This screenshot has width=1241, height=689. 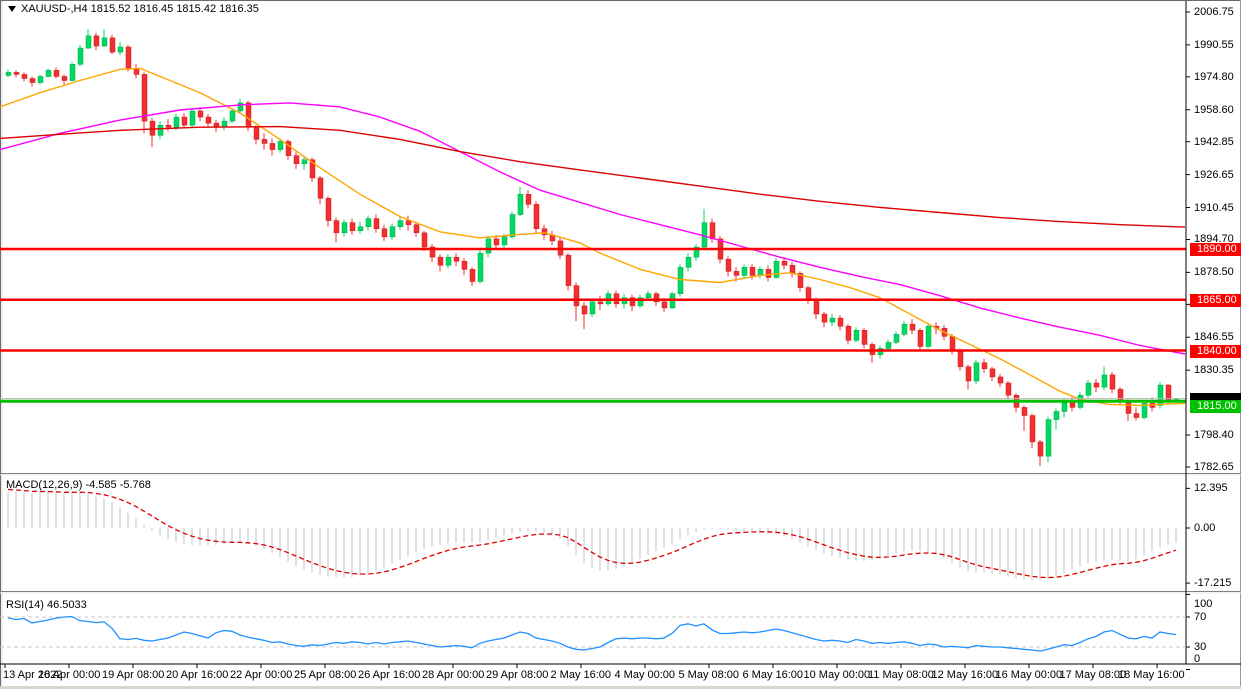 I want to click on symbol-dropdown-icon, so click(x=12, y=9).